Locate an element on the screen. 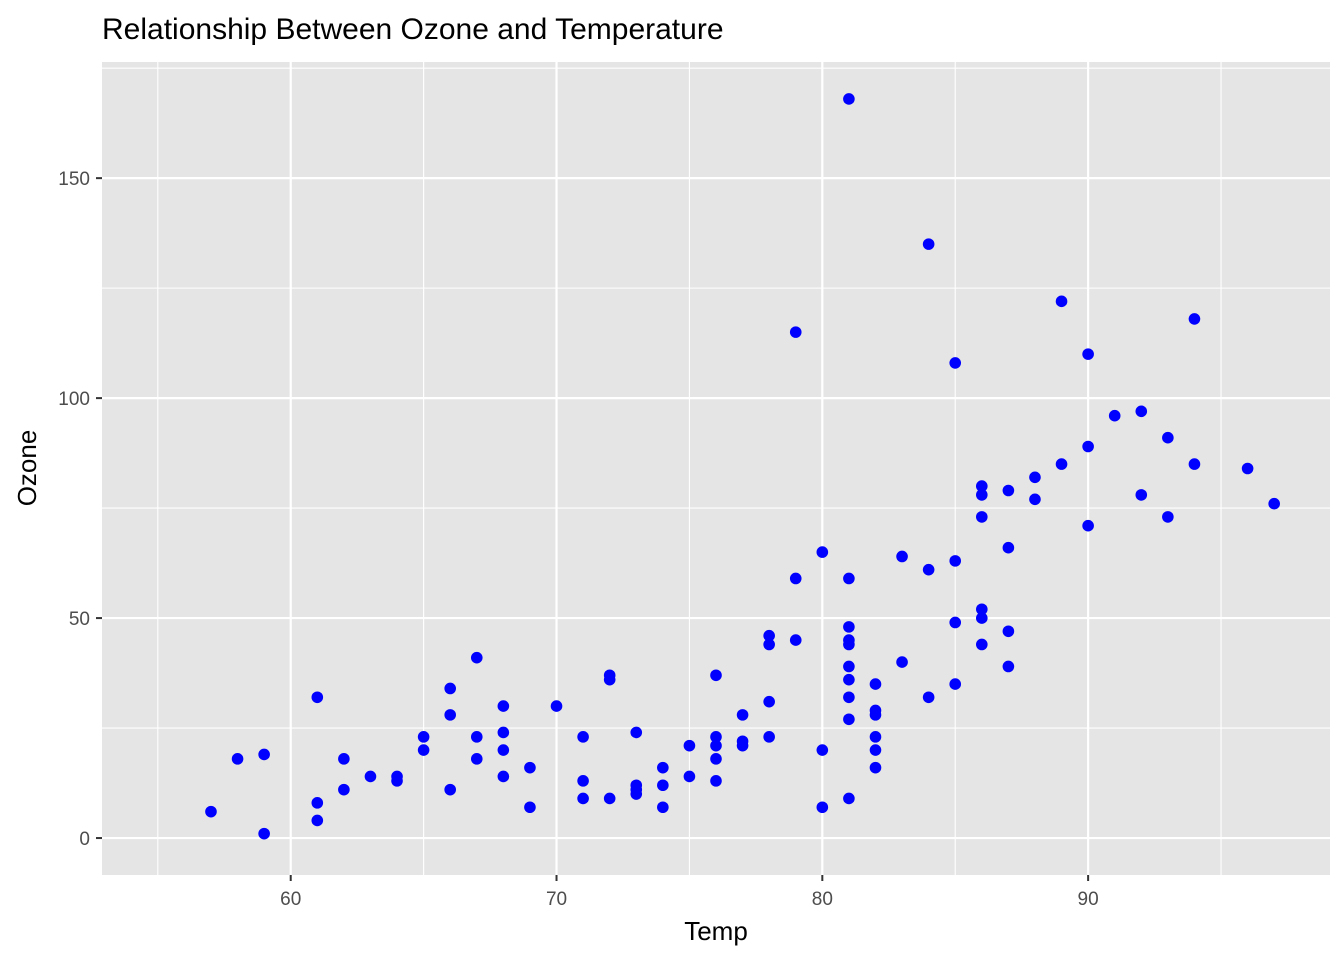 Image resolution: width=1344 pixels, height=960 pixels. x-axis: 60 70 80 90 is located at coordinates (689, 892).